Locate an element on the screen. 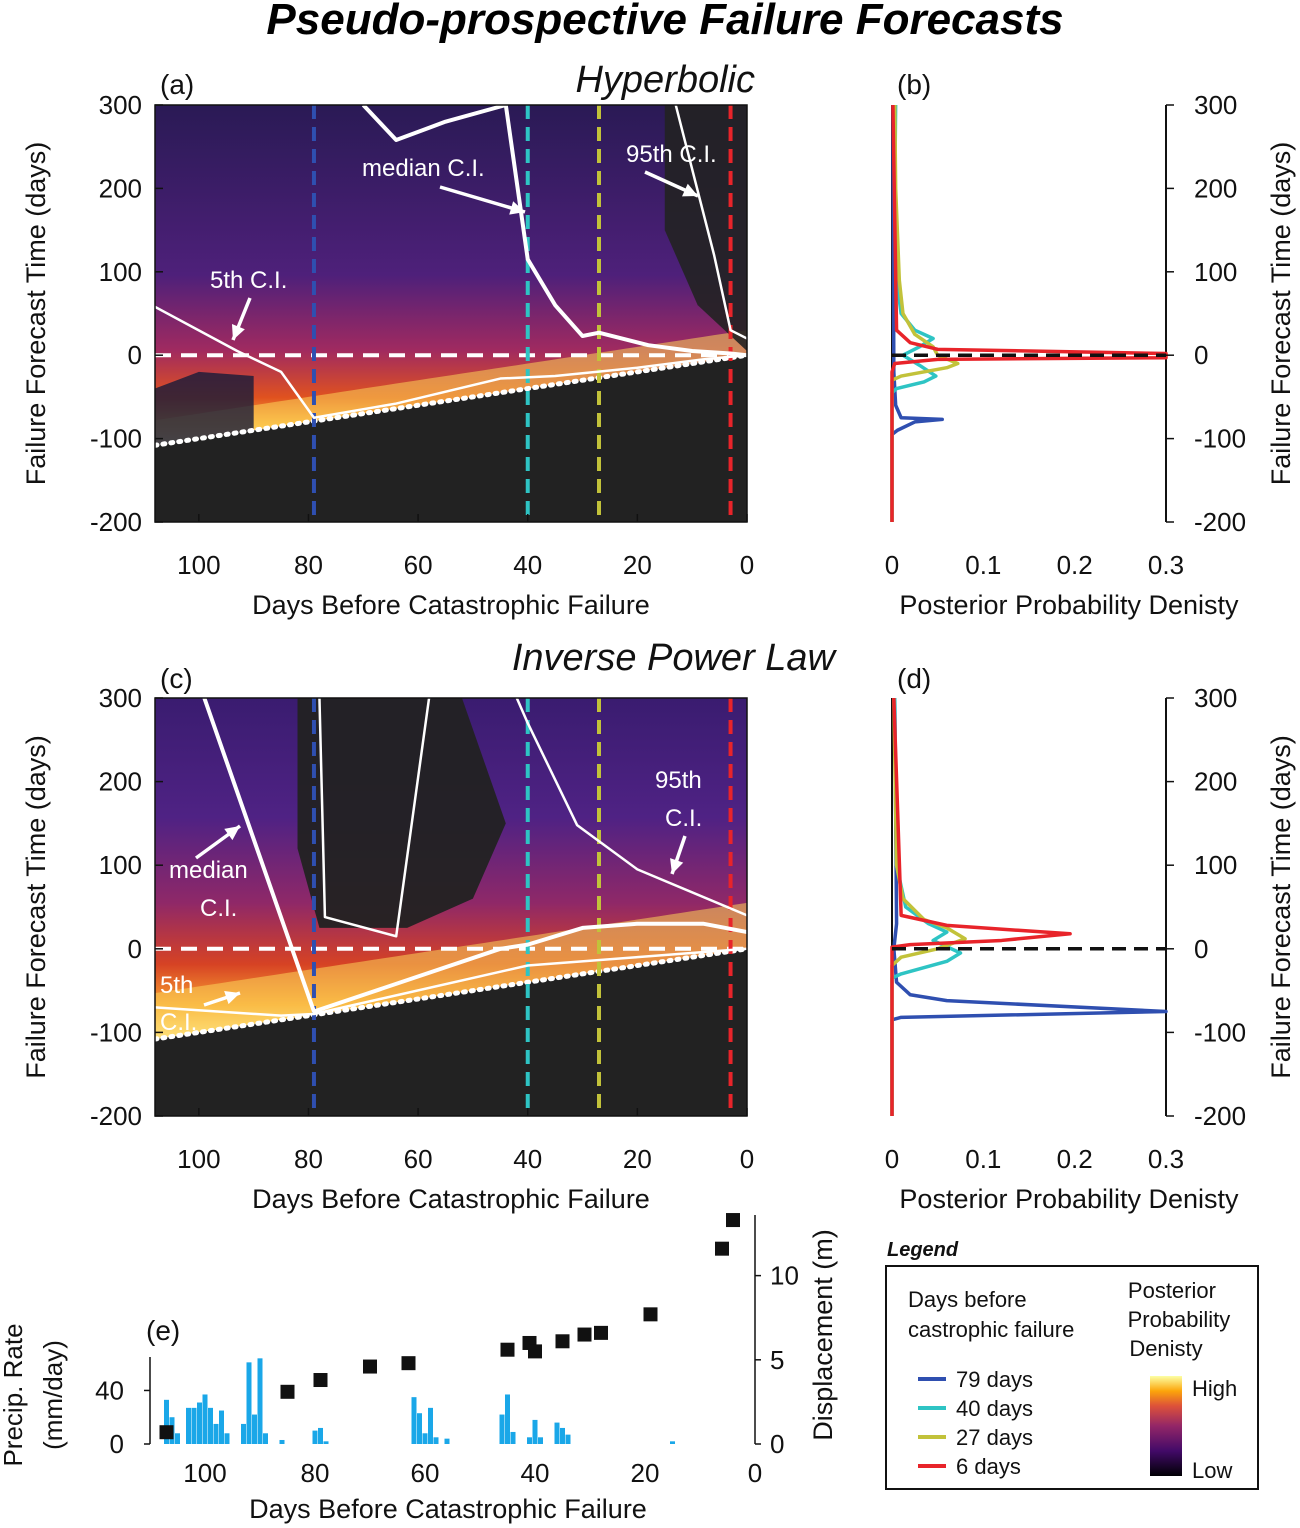 Image resolution: width=1300 pixels, height=1528 pixels. panel-label: (a) is located at coordinates (177, 84).